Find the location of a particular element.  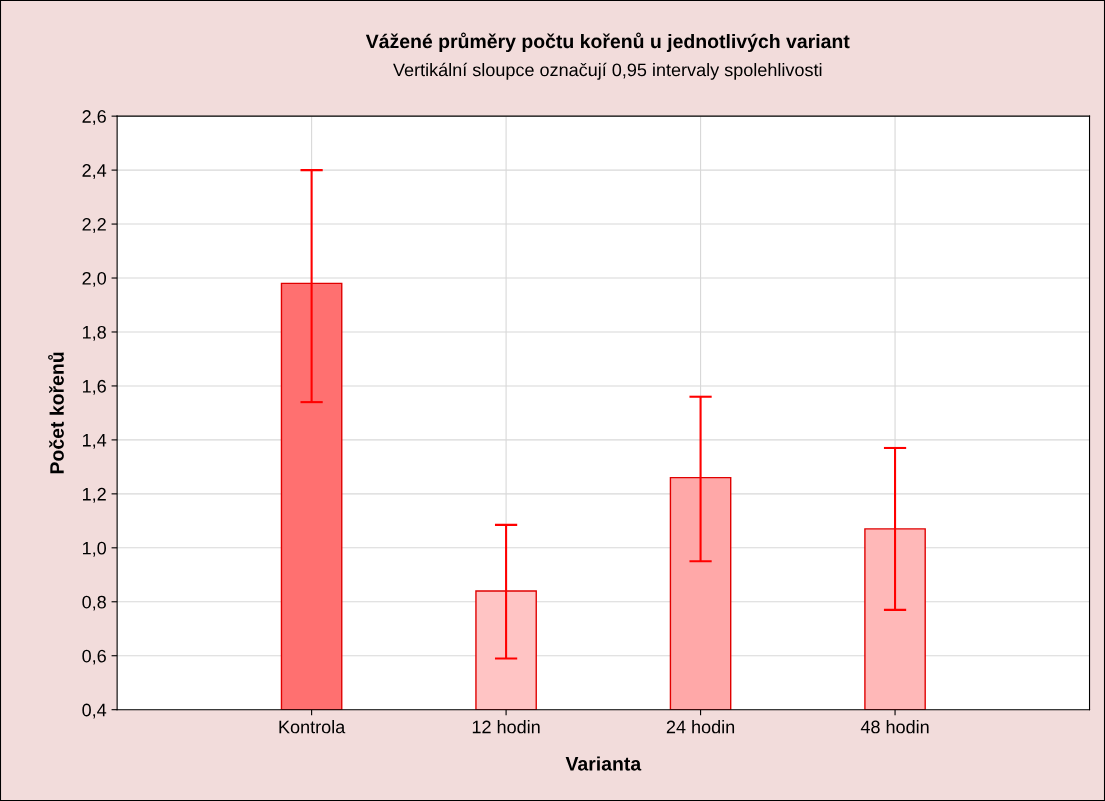

y-tick-label: 2,0 is located at coordinates (94, 279).